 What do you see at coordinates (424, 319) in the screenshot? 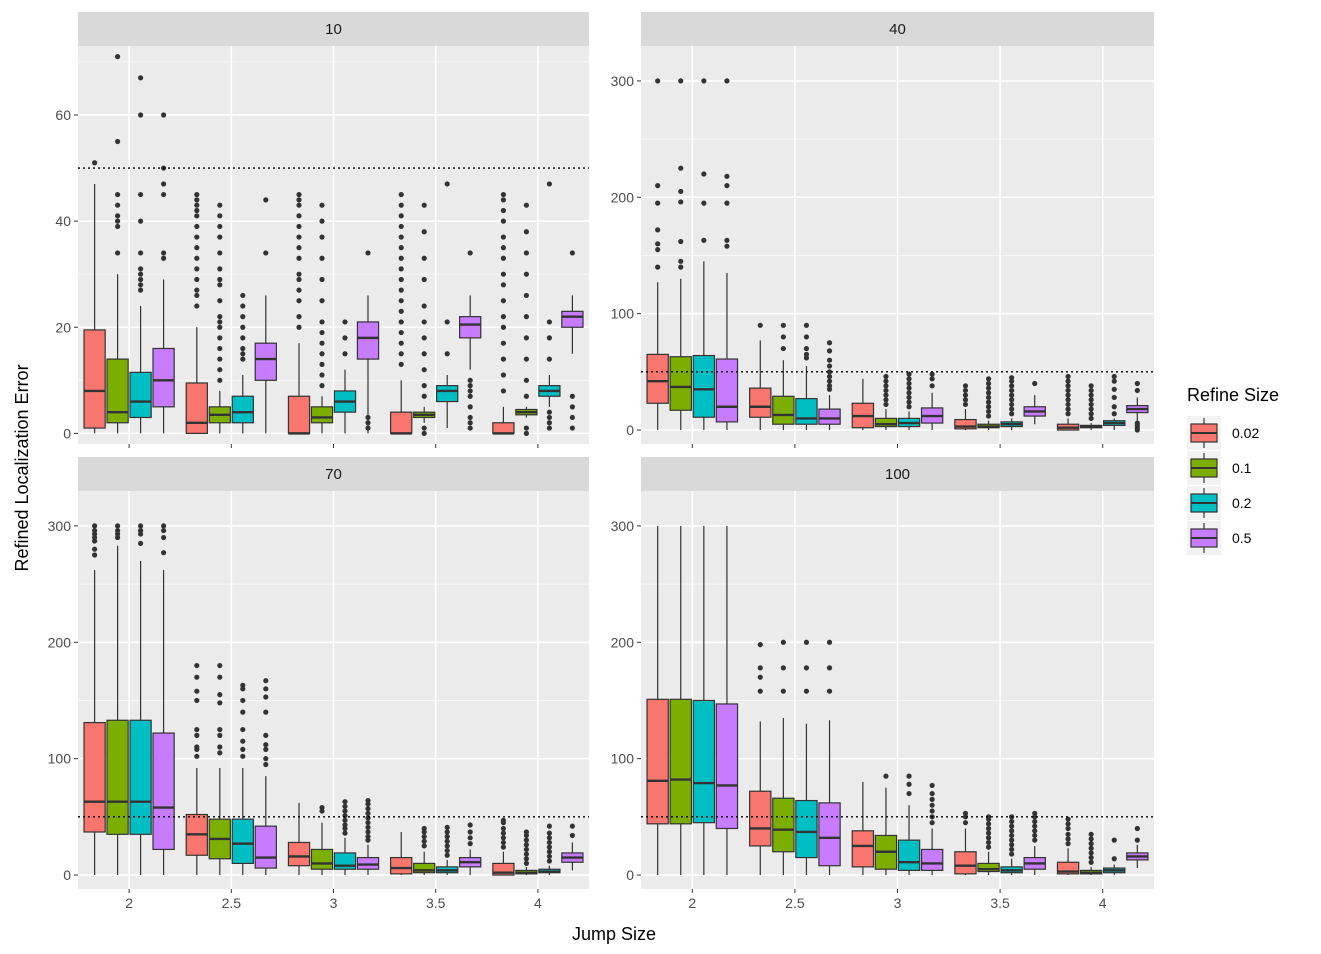
I see `box-3.5-series-0.1` at bounding box center [424, 319].